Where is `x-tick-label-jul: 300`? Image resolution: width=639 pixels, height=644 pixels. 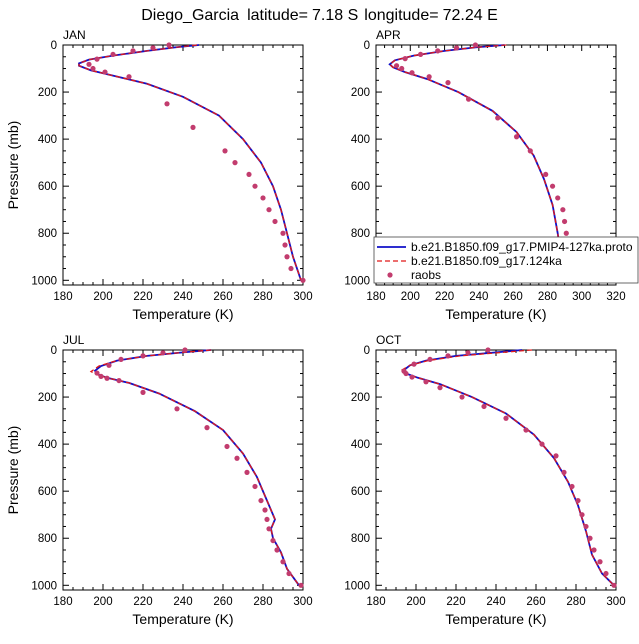 x-tick-label-jul: 300 is located at coordinates (302, 602).